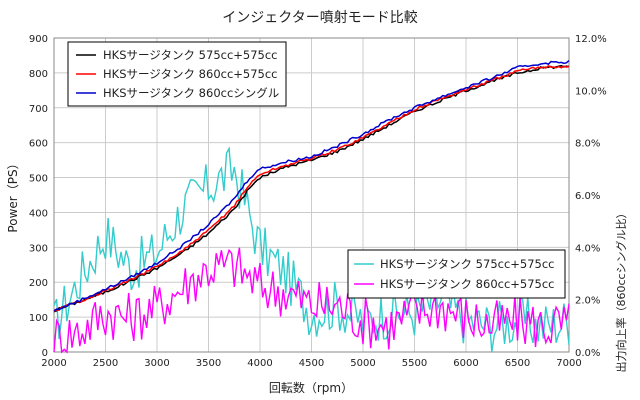 The height and width of the screenshot is (400, 640). I want to click on y-tick-label: 600, so click(38, 144).